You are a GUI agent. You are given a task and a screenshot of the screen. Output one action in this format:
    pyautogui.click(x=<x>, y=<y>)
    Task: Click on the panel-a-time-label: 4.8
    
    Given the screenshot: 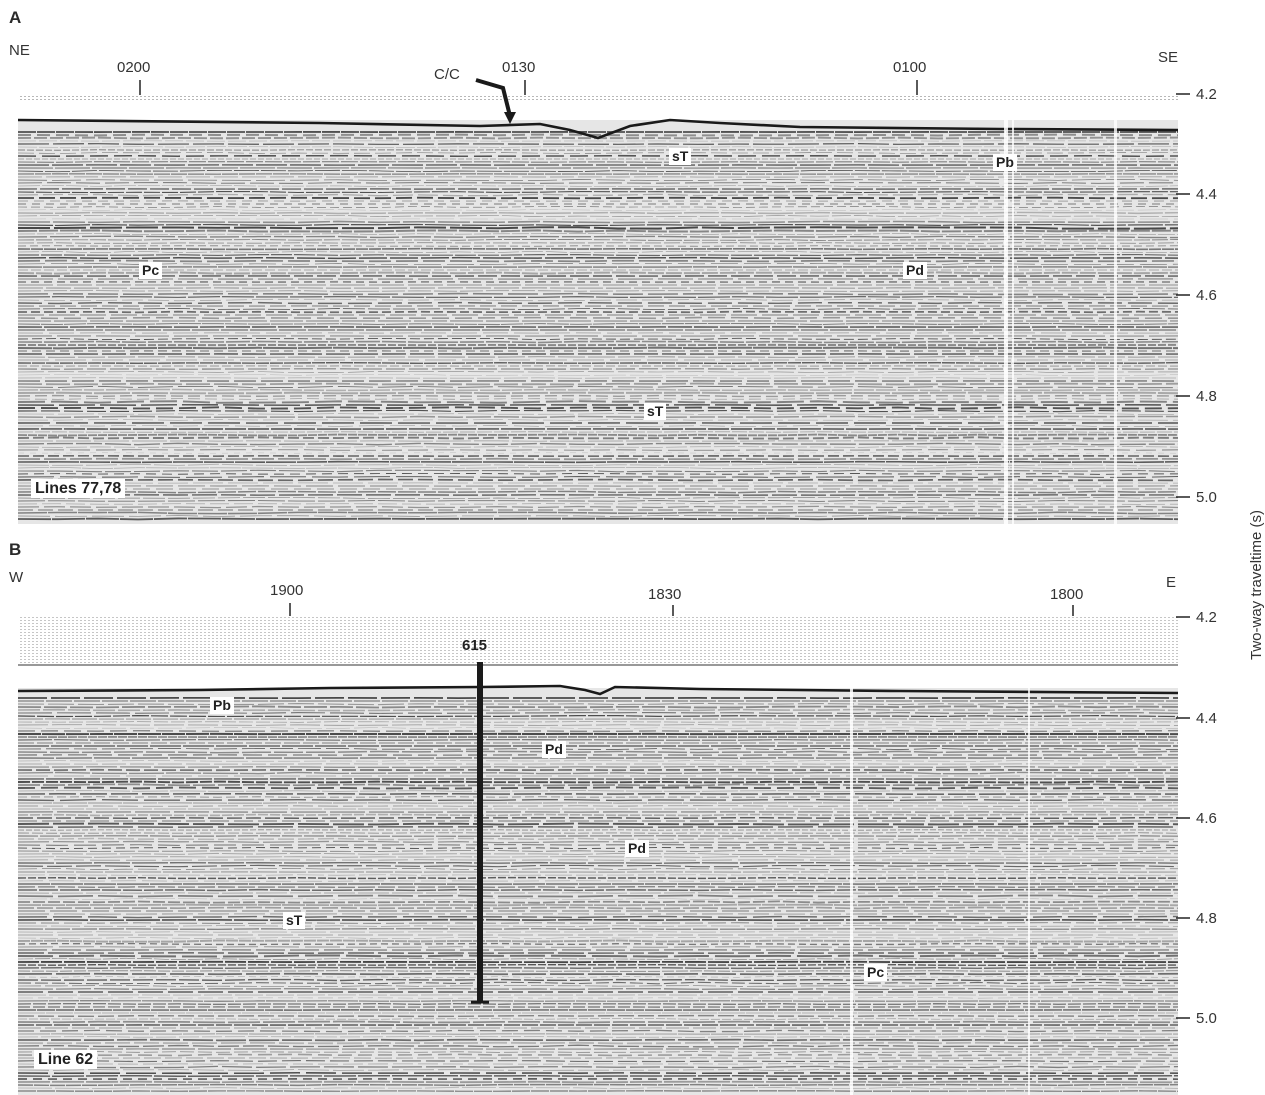 What is the action you would take?
    pyautogui.click(x=1206, y=396)
    